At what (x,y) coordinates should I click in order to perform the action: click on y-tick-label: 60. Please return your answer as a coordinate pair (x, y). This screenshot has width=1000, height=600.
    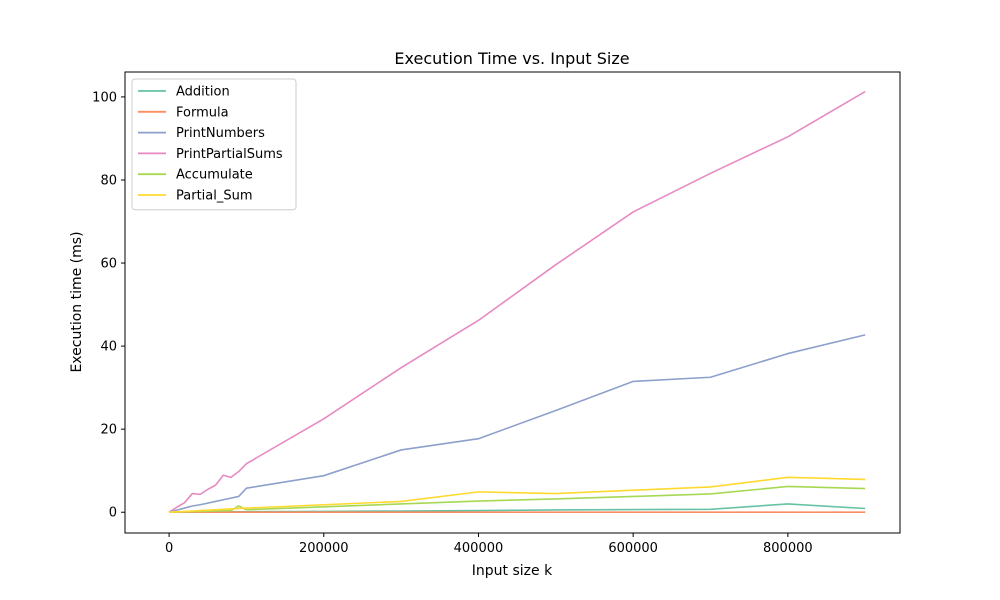
    Looking at the image, I should click on (108, 264).